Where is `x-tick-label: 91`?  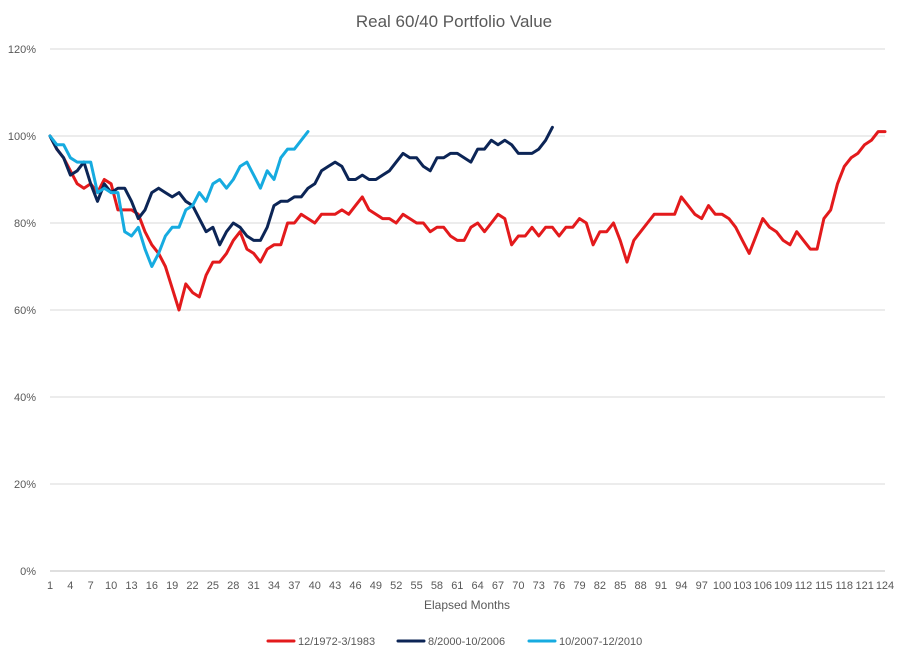
x-tick-label: 91 is located at coordinates (661, 586).